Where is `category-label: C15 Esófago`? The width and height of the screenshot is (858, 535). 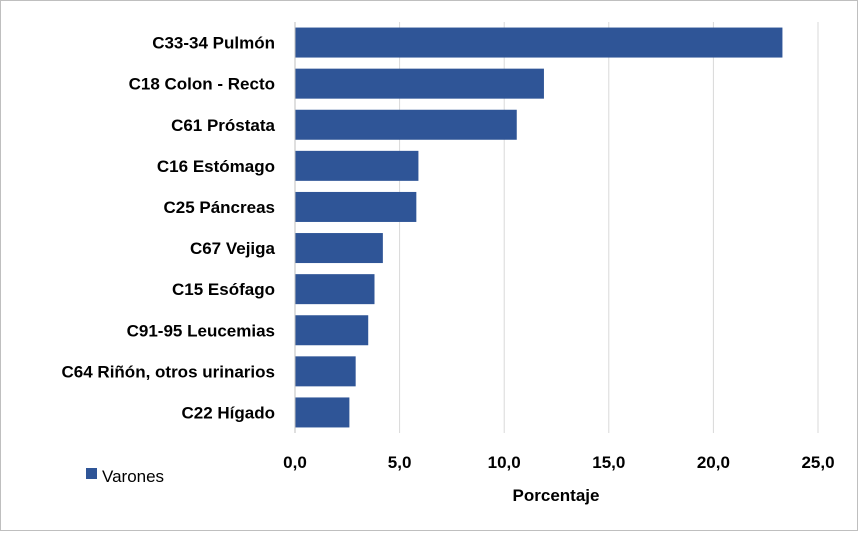 category-label: C15 Esófago is located at coordinates (223, 289).